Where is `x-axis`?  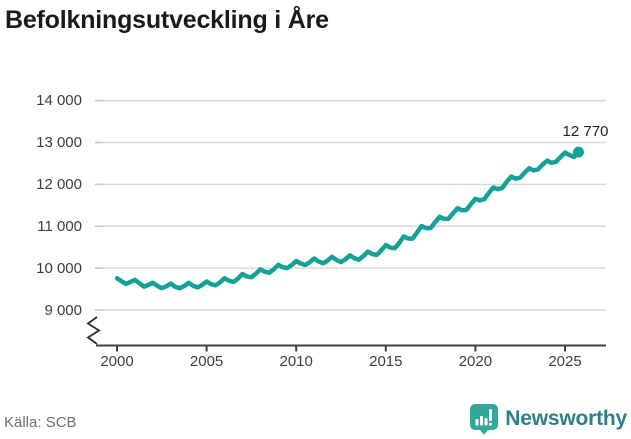 x-axis is located at coordinates (351, 348).